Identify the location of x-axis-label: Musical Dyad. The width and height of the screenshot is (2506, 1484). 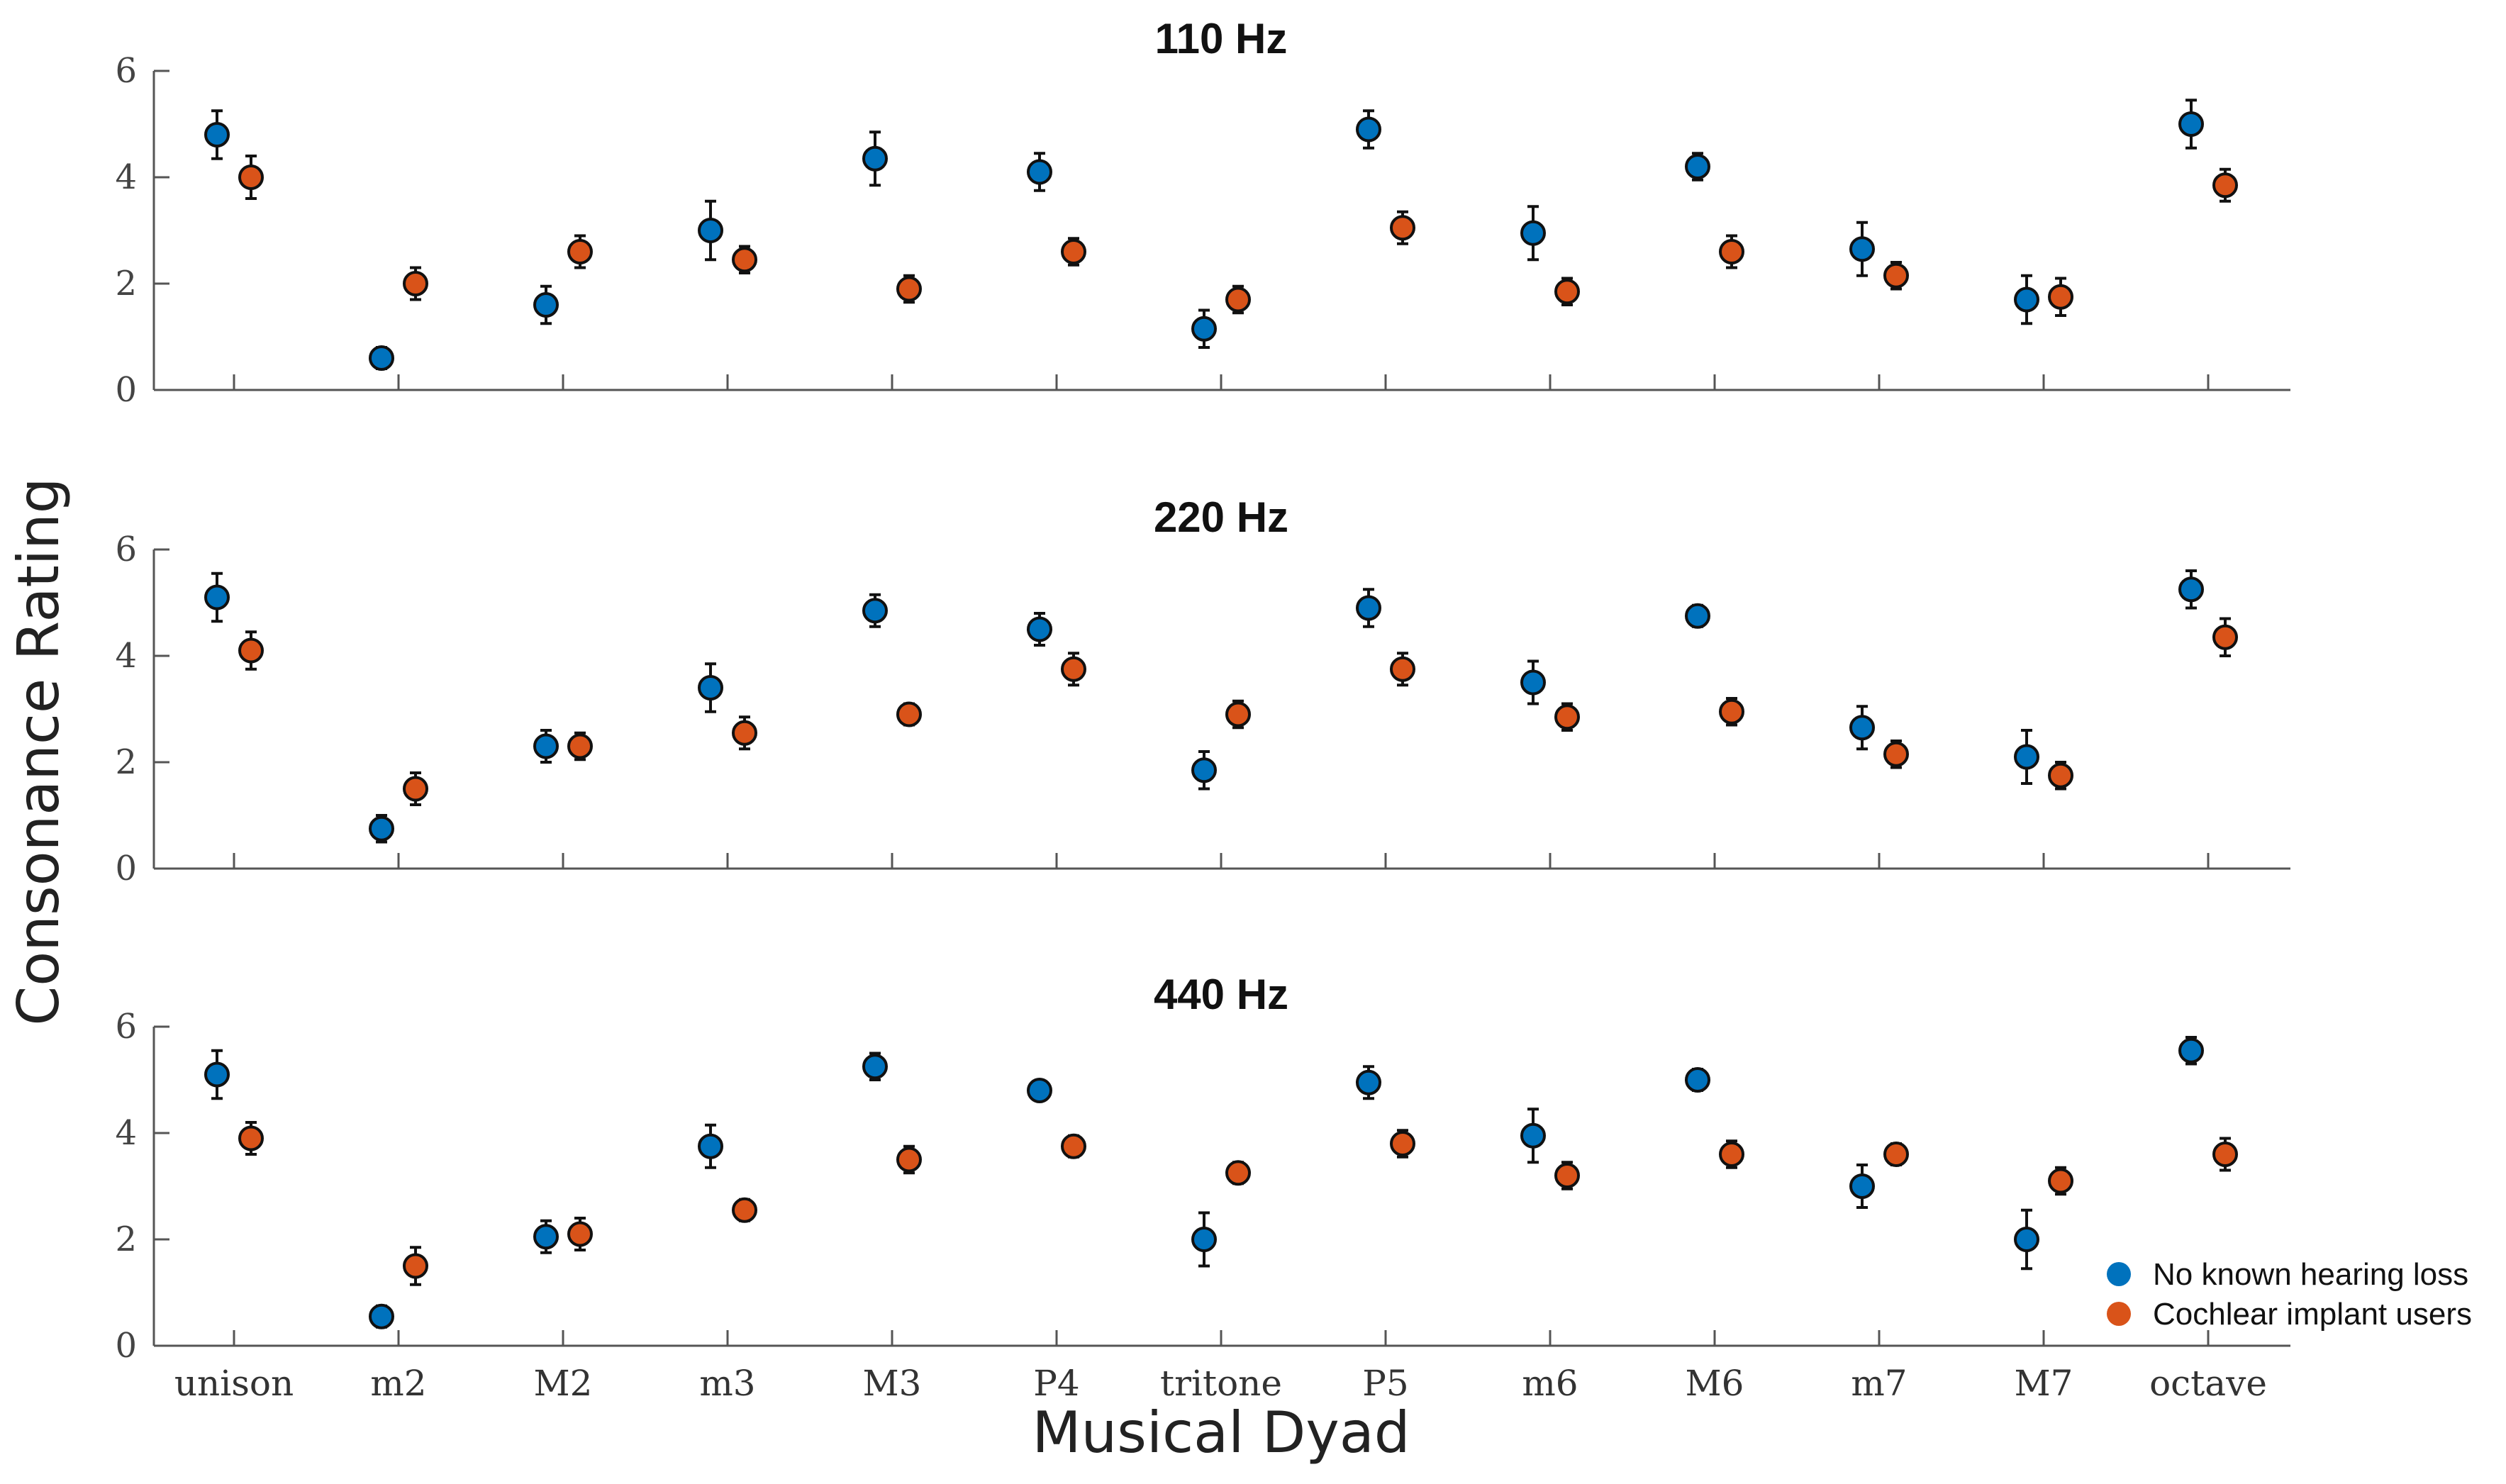
(1221, 1433).